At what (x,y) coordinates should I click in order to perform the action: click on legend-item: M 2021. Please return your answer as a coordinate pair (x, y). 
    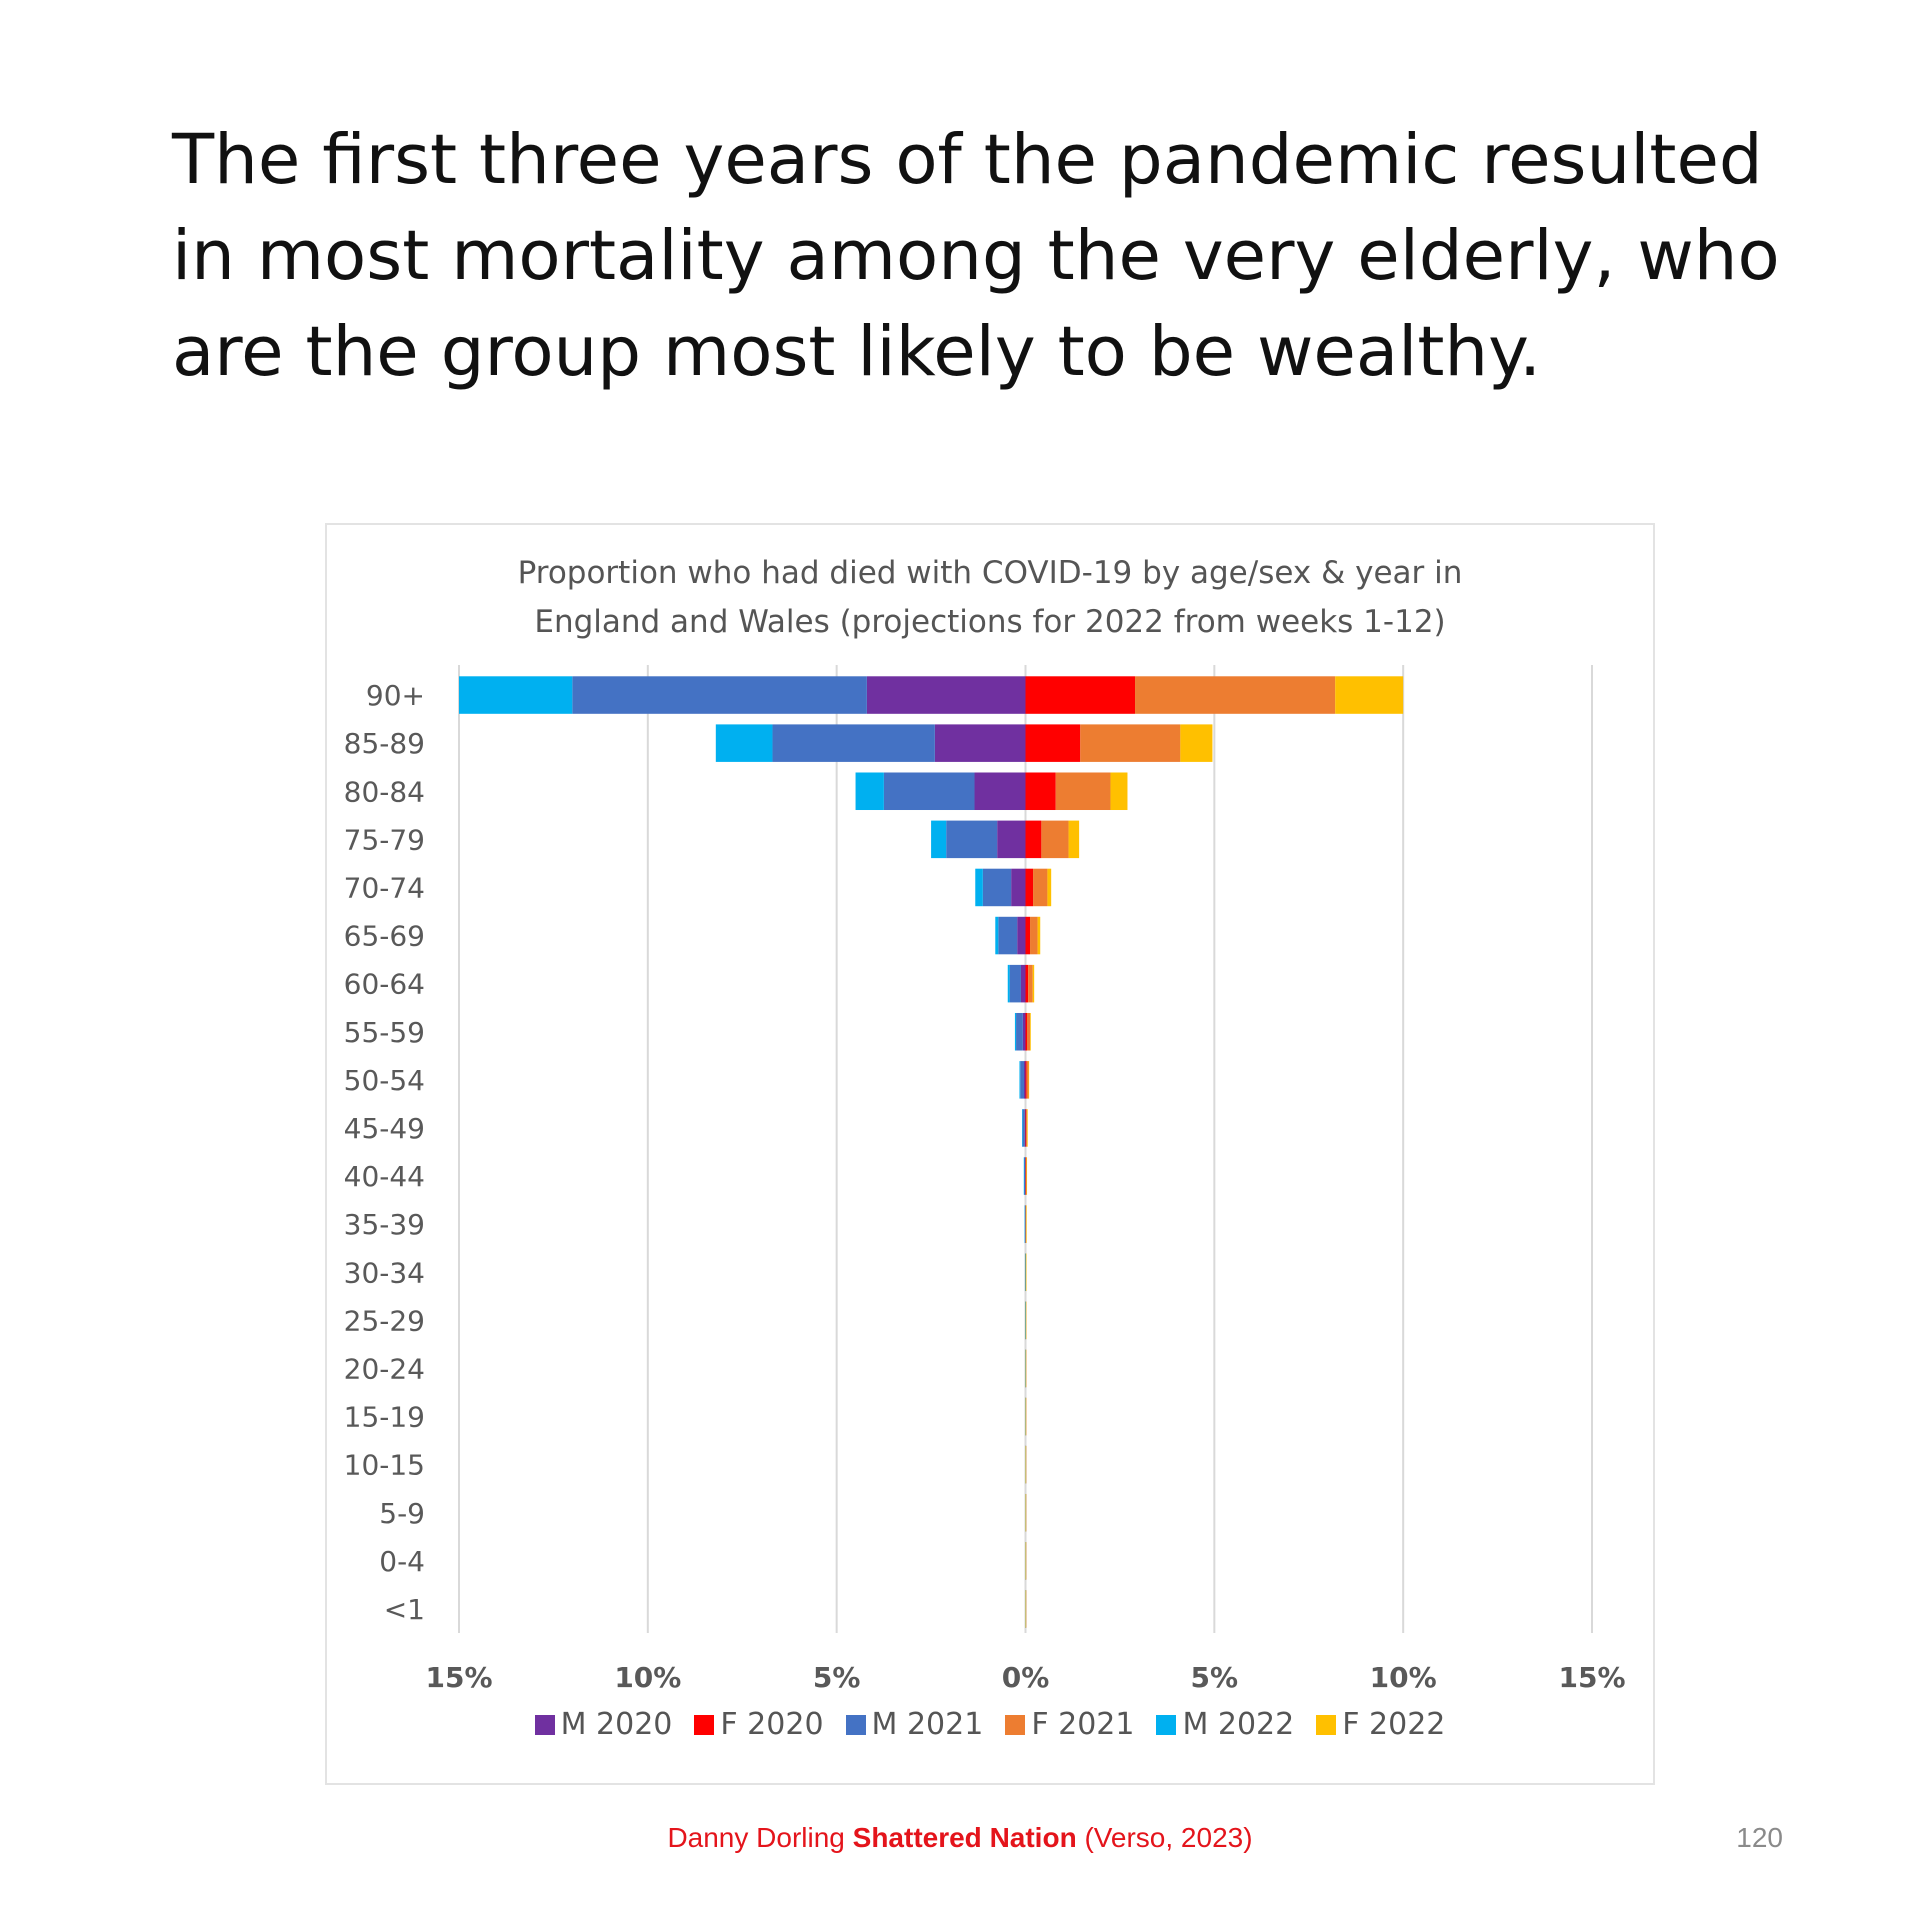
    Looking at the image, I should click on (914, 1724).